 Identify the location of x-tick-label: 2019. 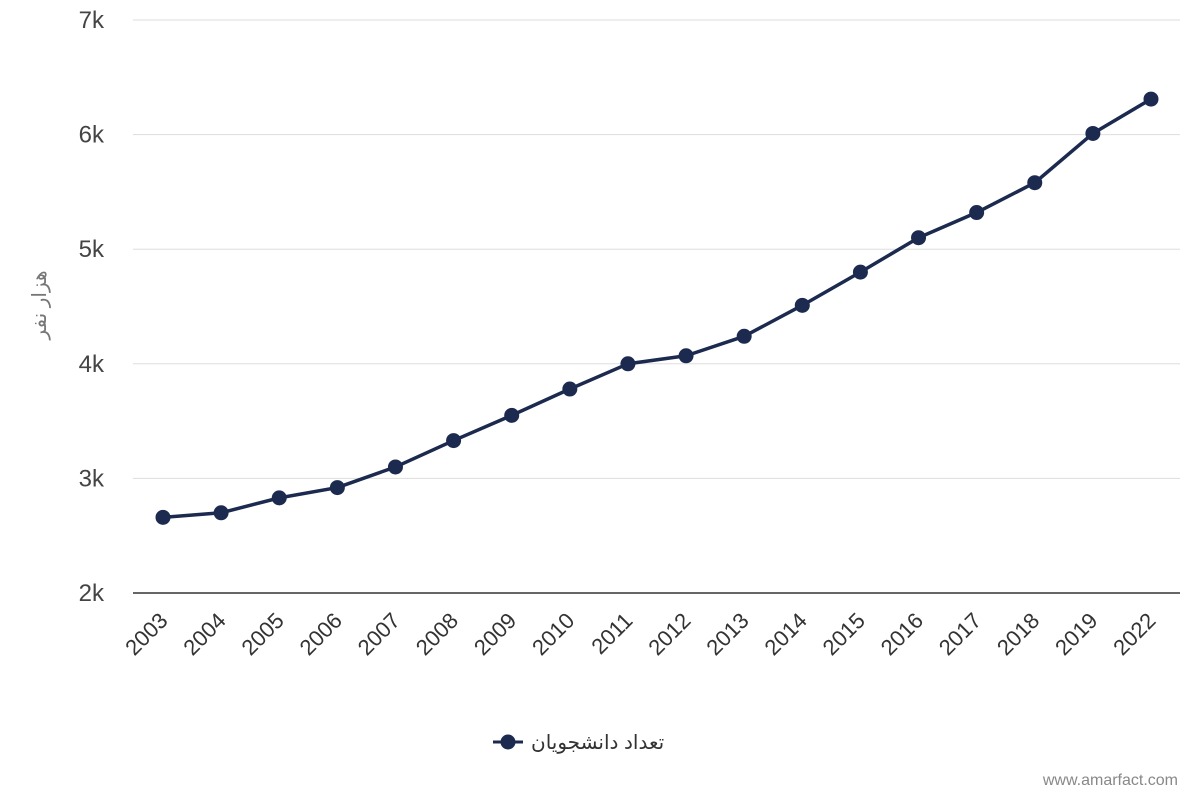
(1076, 634).